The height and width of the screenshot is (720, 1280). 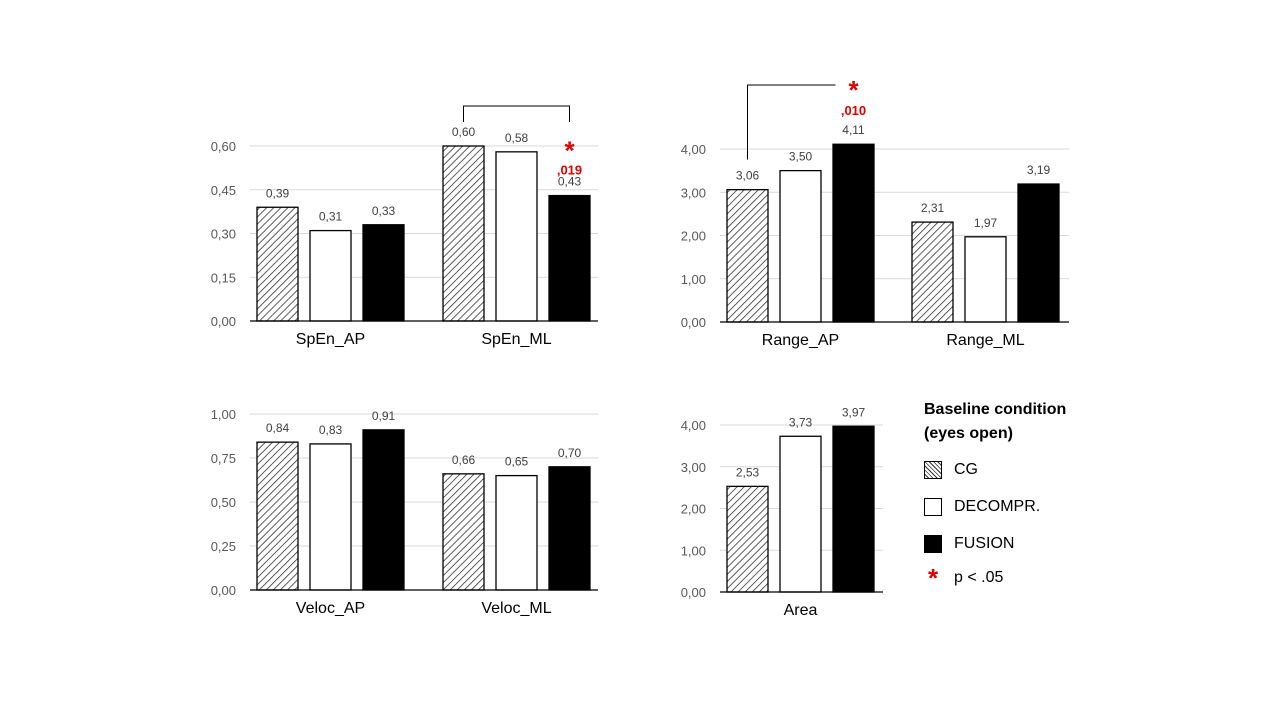 What do you see at coordinates (1038, 253) in the screenshot?
I see `bar-fusion-range_ml` at bounding box center [1038, 253].